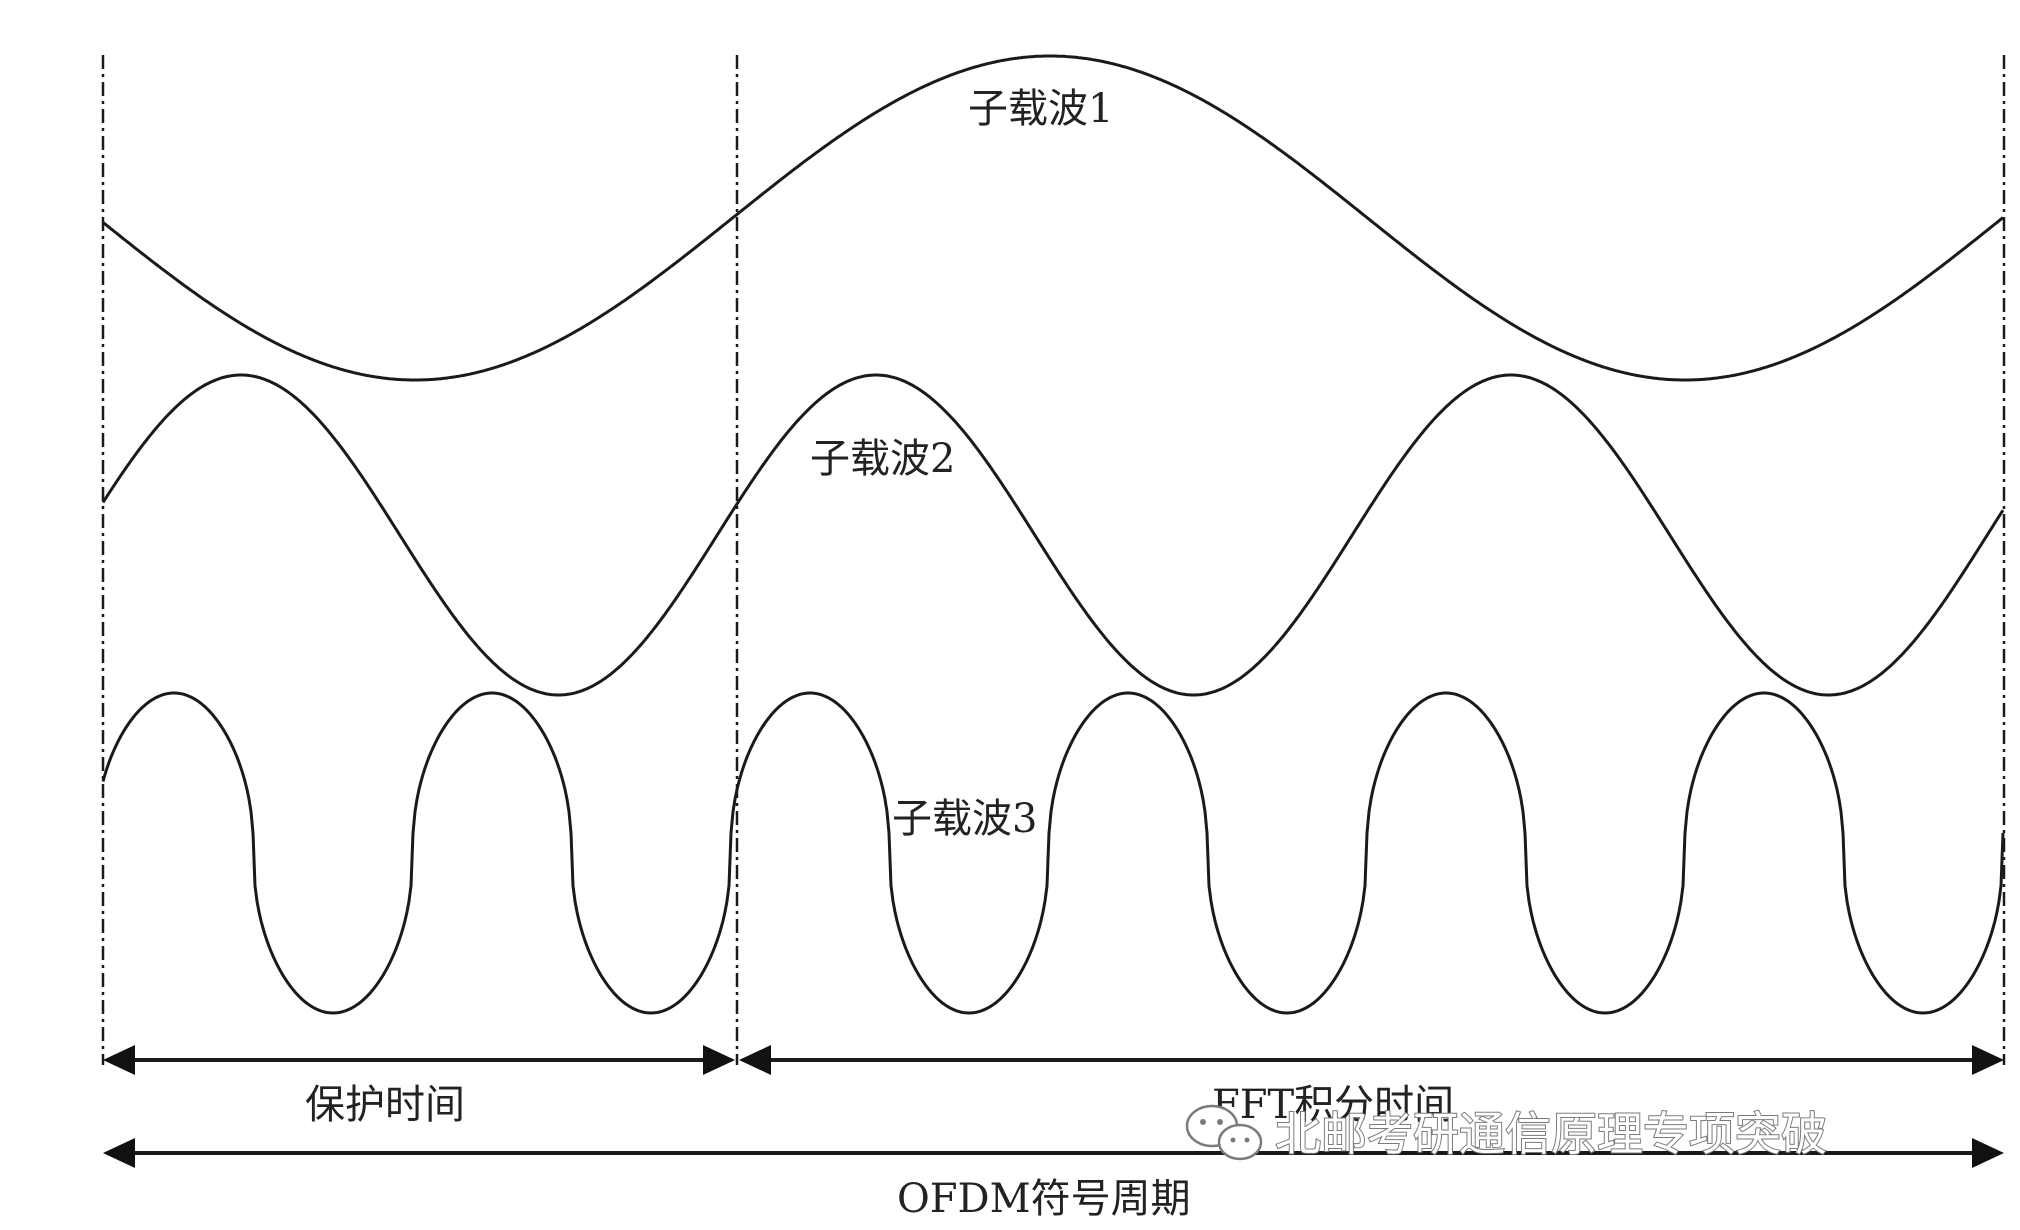  Describe the element at coordinates (1224, 1132) in the screenshot. I see `wechat-icon` at that location.